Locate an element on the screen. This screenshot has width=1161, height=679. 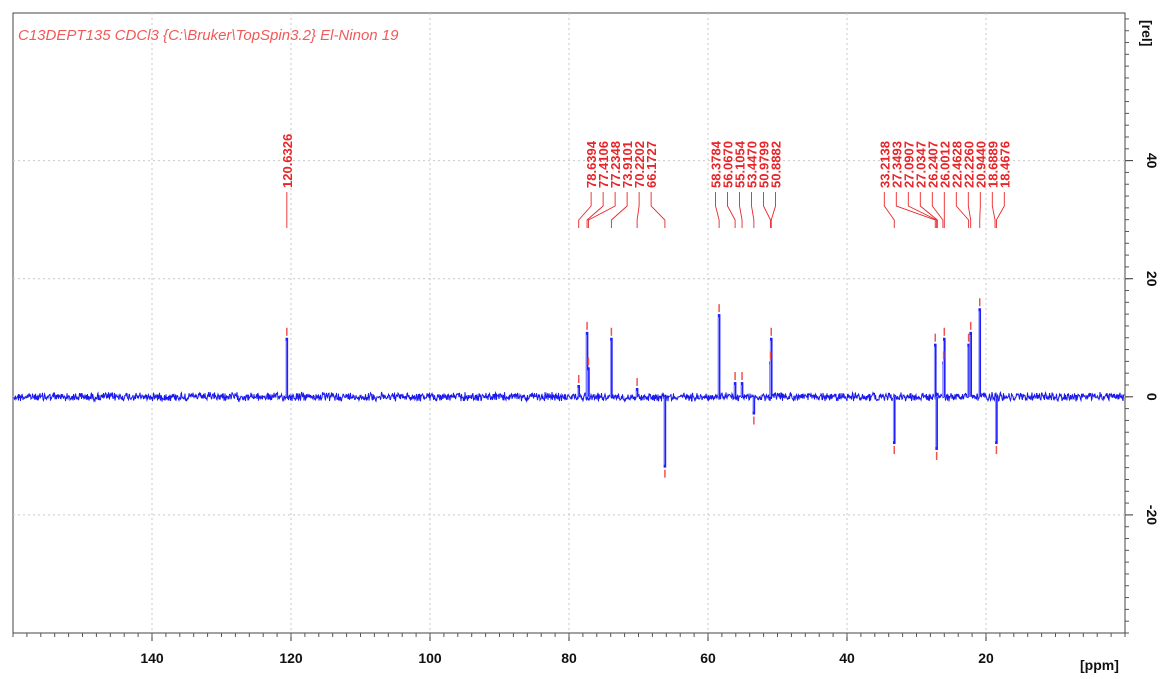
noise-baseline is located at coordinates (569, 396).